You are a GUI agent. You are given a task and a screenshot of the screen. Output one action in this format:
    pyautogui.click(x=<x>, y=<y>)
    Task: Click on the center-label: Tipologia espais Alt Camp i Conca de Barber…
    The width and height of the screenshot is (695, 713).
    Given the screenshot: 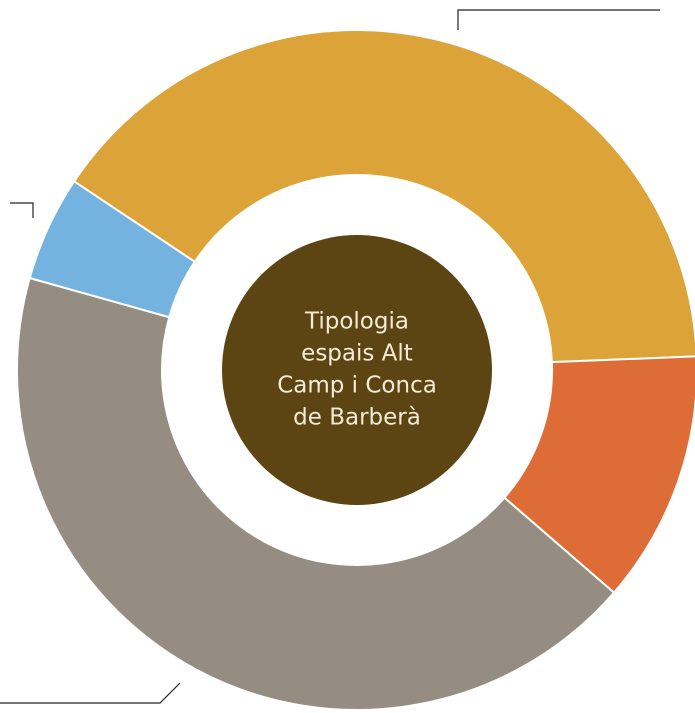 What is the action you would take?
    pyautogui.click(x=357, y=370)
    